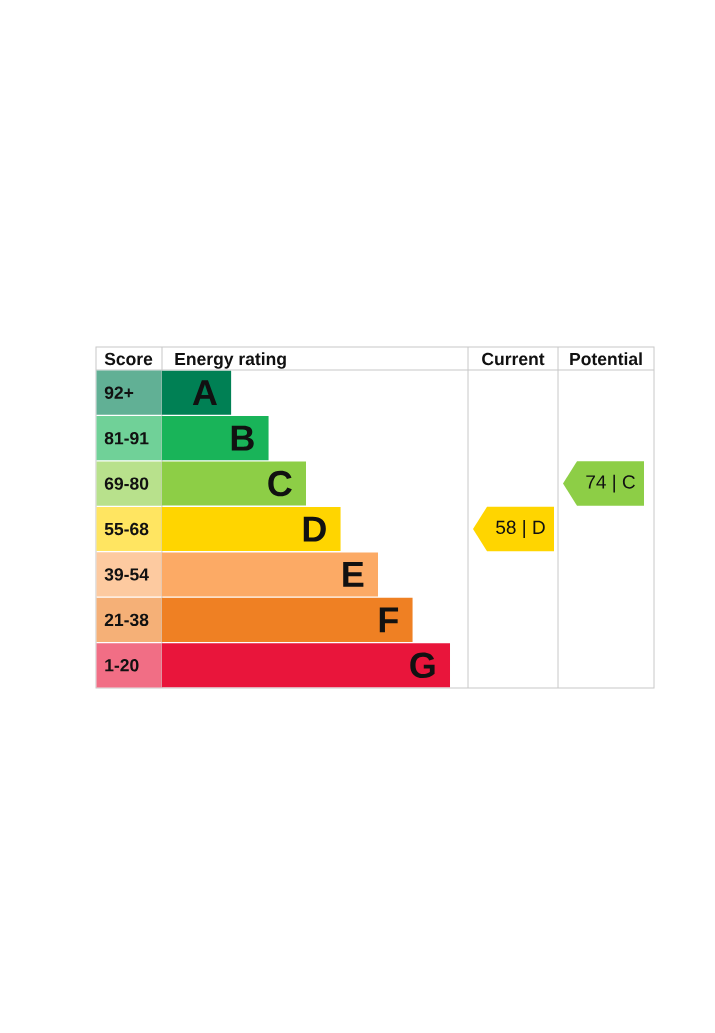  What do you see at coordinates (230, 360) in the screenshot?
I see `text: Energy rating` at bounding box center [230, 360].